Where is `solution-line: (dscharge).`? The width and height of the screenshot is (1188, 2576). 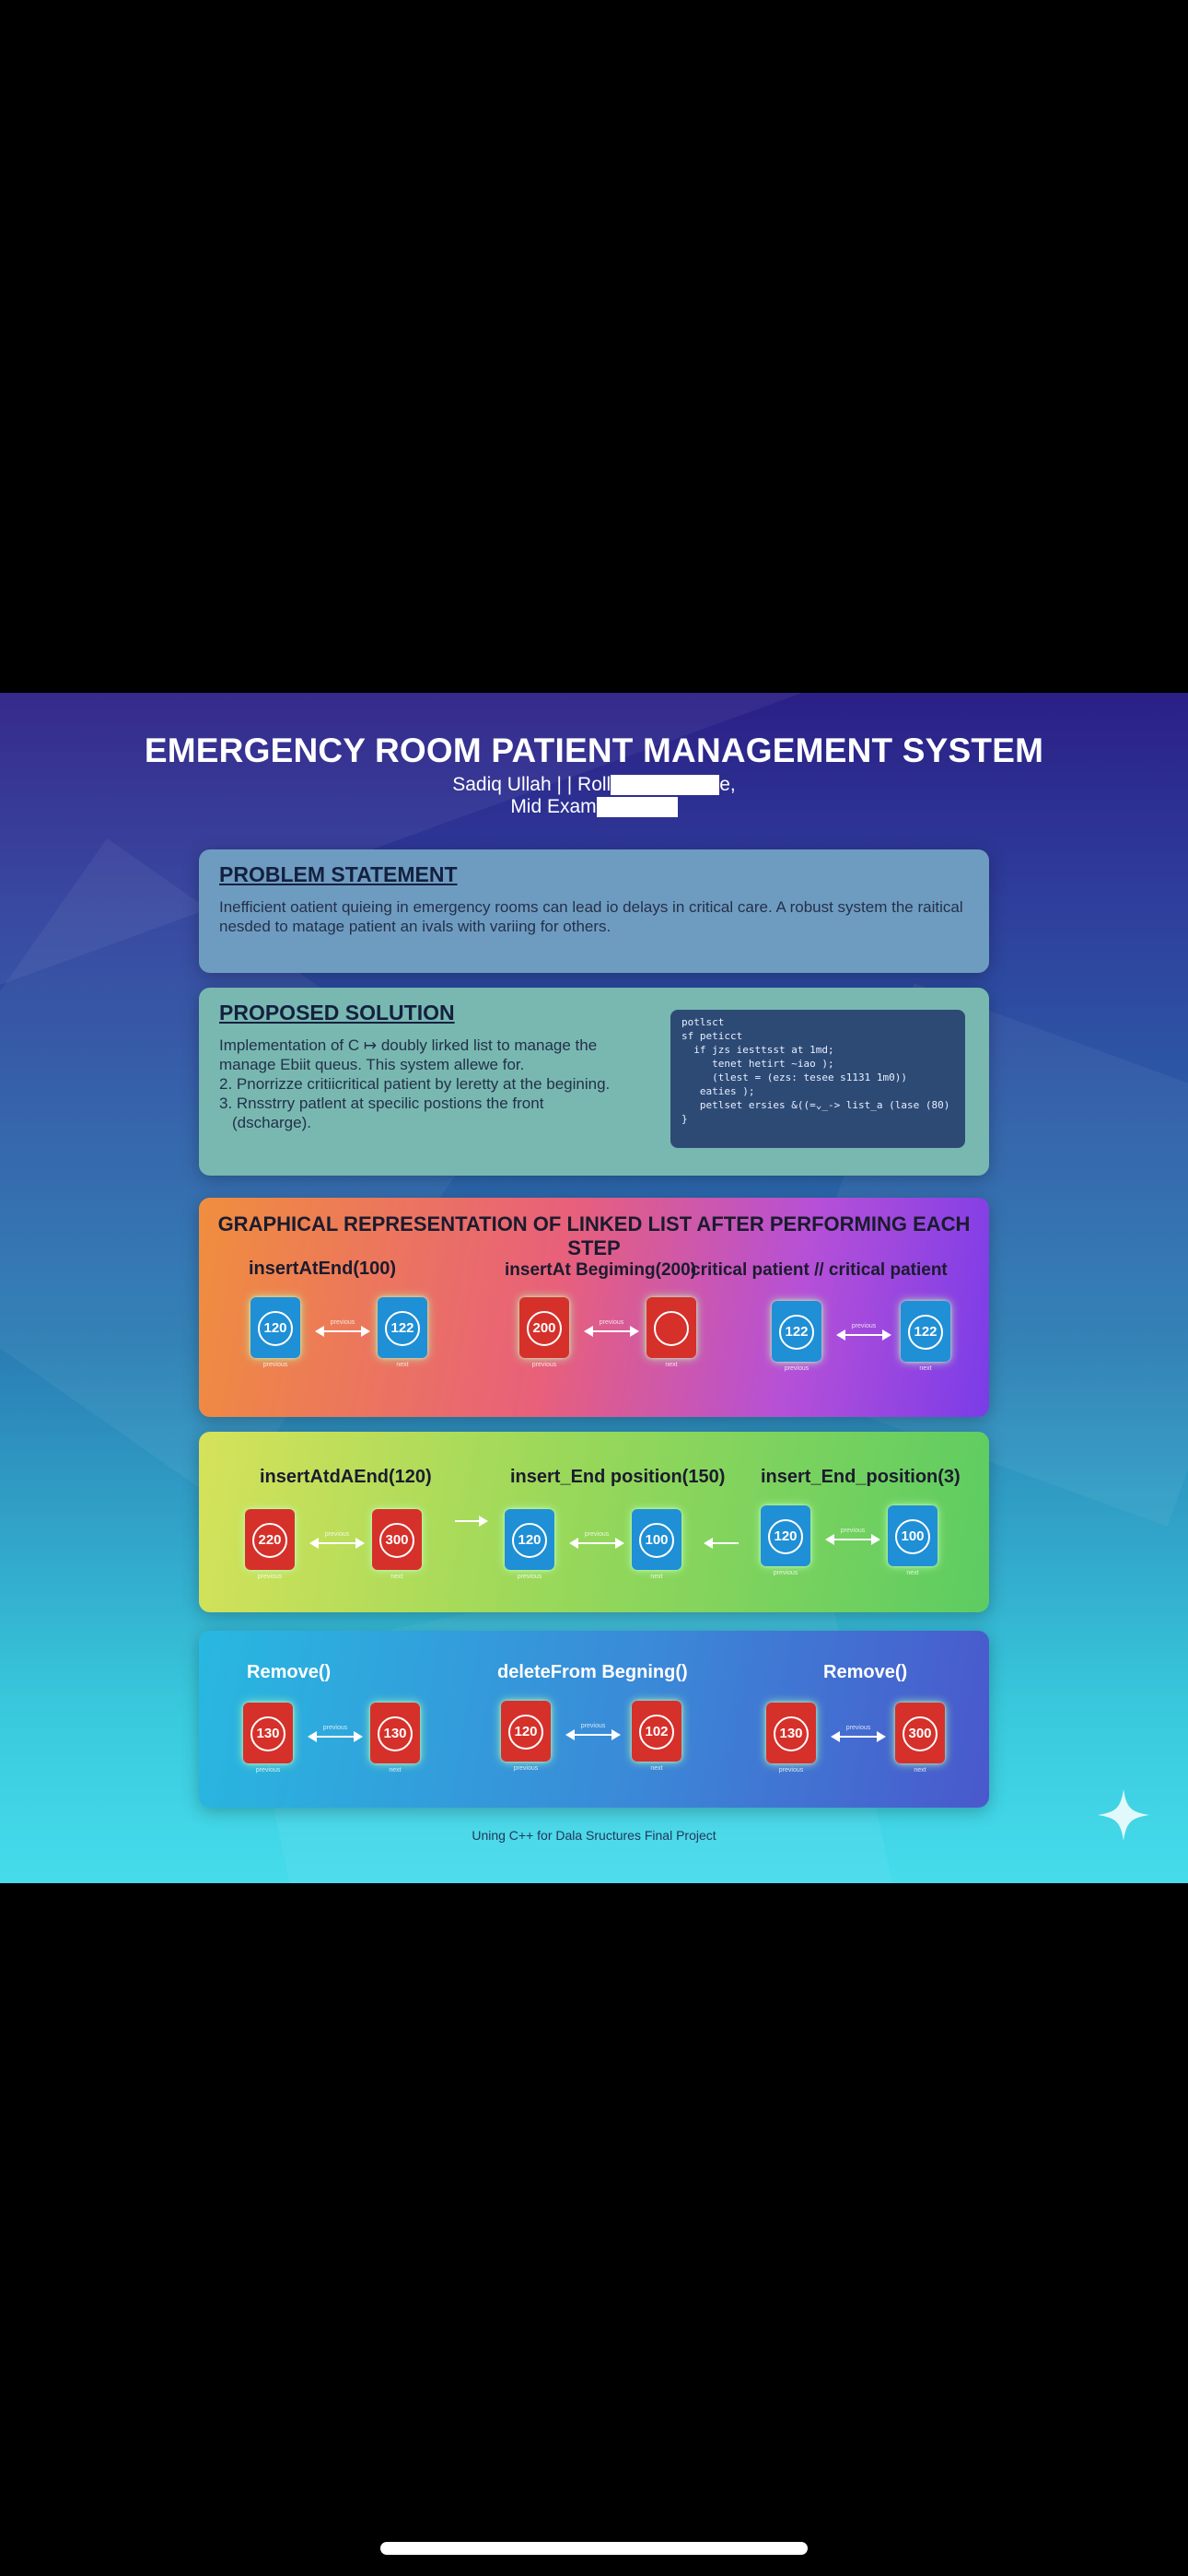 solution-line: (dscharge). is located at coordinates (271, 1122).